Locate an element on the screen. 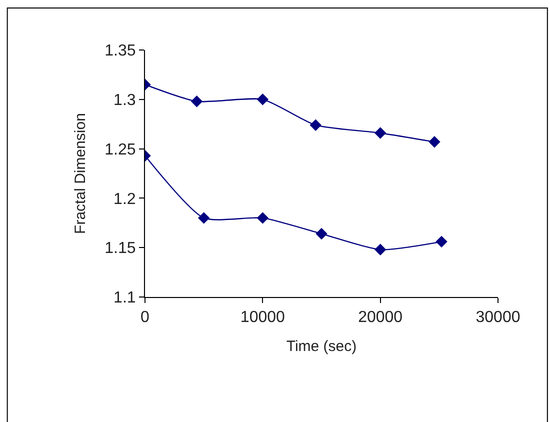 This screenshot has height=422, width=550. x-tick-label: 0 is located at coordinates (145, 317).